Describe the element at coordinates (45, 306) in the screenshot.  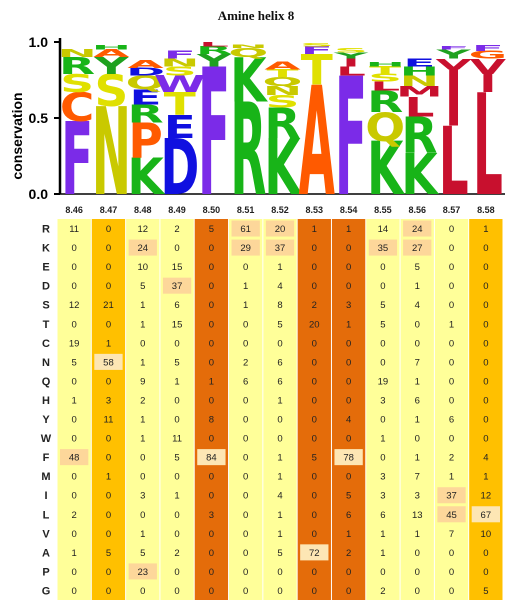
I see `row-label-S: S` at that location.